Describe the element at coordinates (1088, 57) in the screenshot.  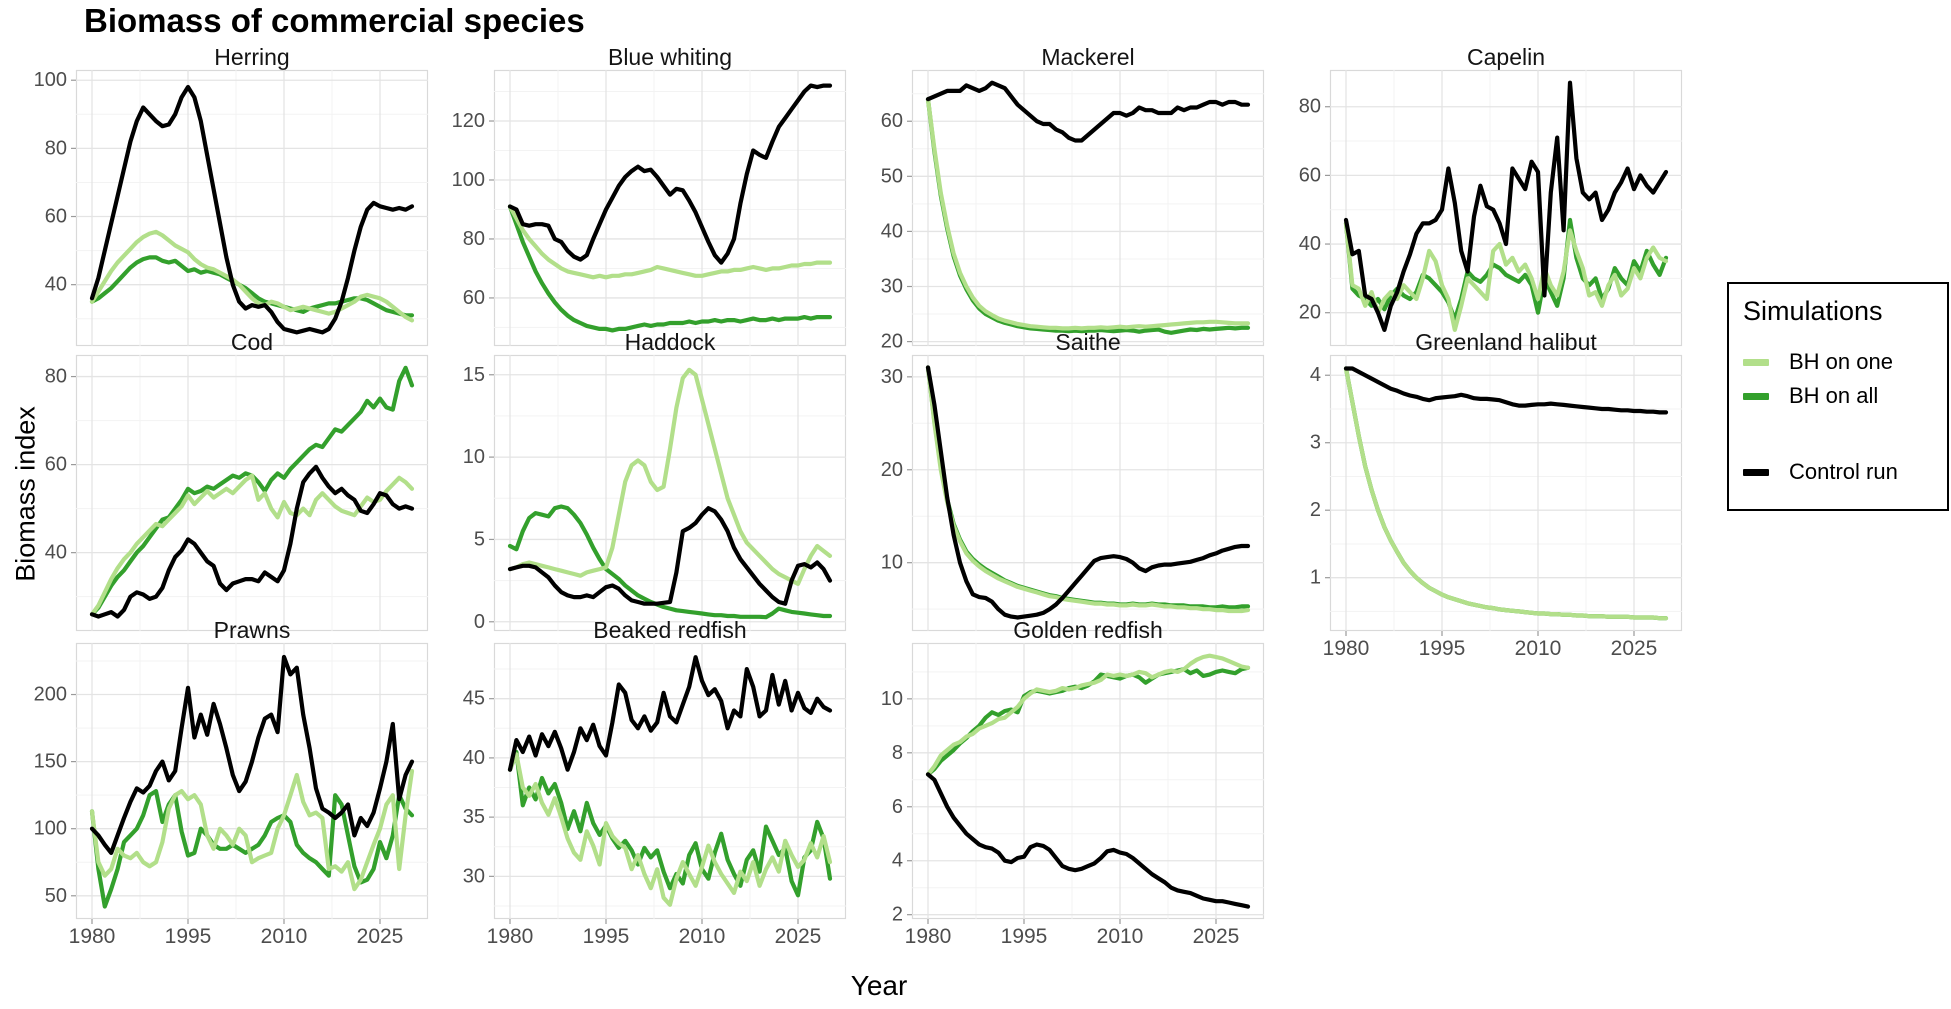
I see `panel-title-mackerel: Mackerel` at that location.